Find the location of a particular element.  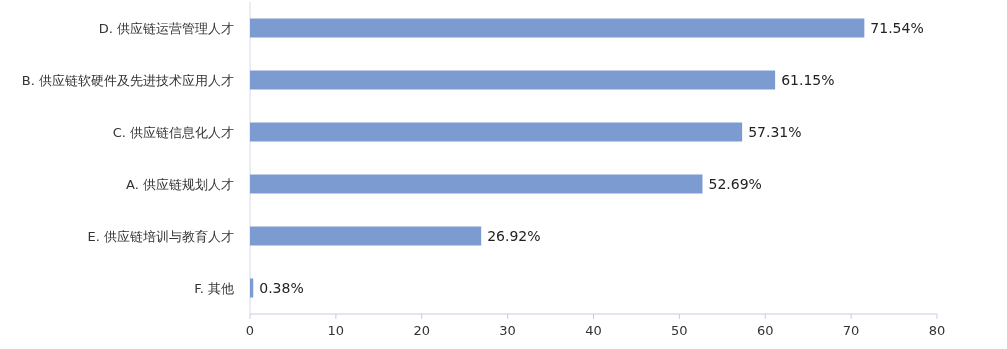

y-tick-label: F. 其他 is located at coordinates (214, 288).